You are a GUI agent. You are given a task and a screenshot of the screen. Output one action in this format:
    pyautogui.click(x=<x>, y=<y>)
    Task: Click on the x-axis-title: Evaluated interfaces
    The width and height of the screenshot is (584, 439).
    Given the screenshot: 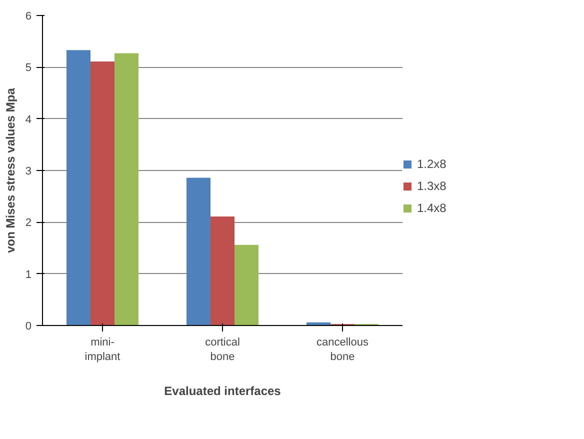 What is the action you would take?
    pyautogui.click(x=223, y=391)
    